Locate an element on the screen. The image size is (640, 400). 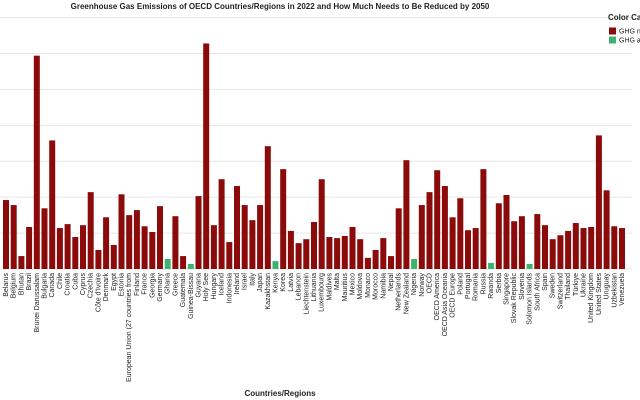
x-tick-label: Guyana is located at coordinates (199, 285).